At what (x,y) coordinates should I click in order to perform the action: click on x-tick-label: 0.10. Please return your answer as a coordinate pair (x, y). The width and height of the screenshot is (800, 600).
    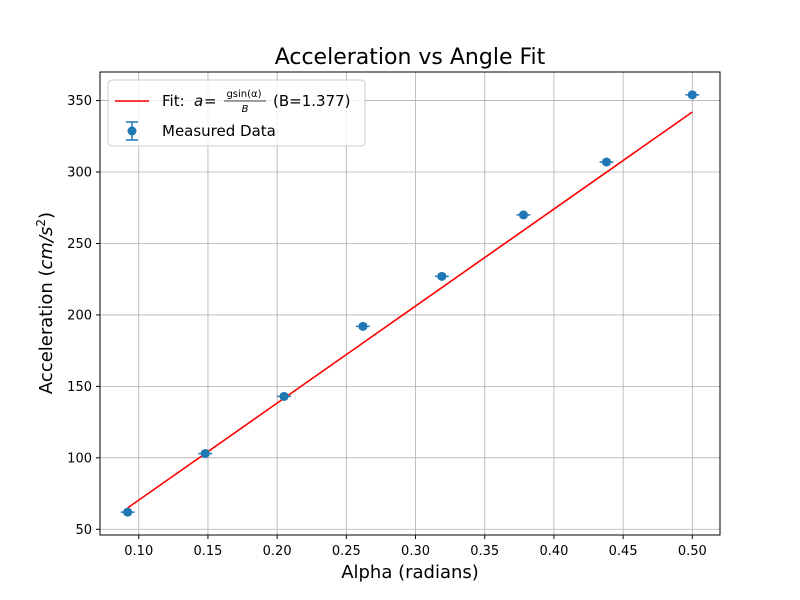
    Looking at the image, I should click on (138, 551).